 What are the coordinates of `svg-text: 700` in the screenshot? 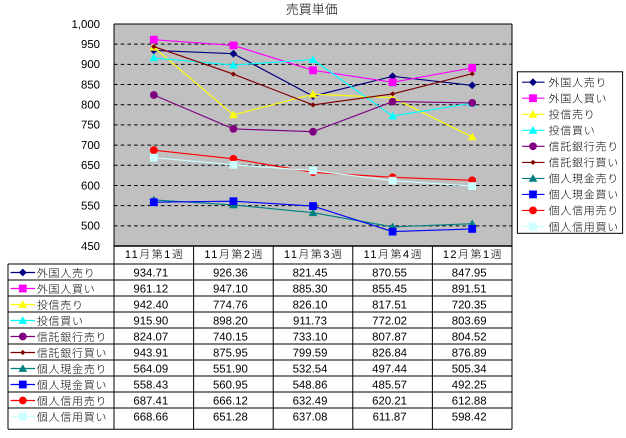 It's located at (90, 145).